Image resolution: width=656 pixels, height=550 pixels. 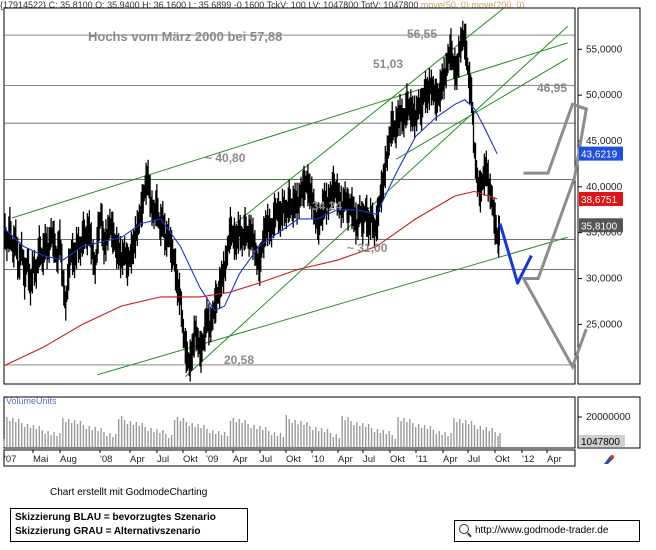 I want to click on price-tag-label: 35,8100, so click(x=599, y=226).